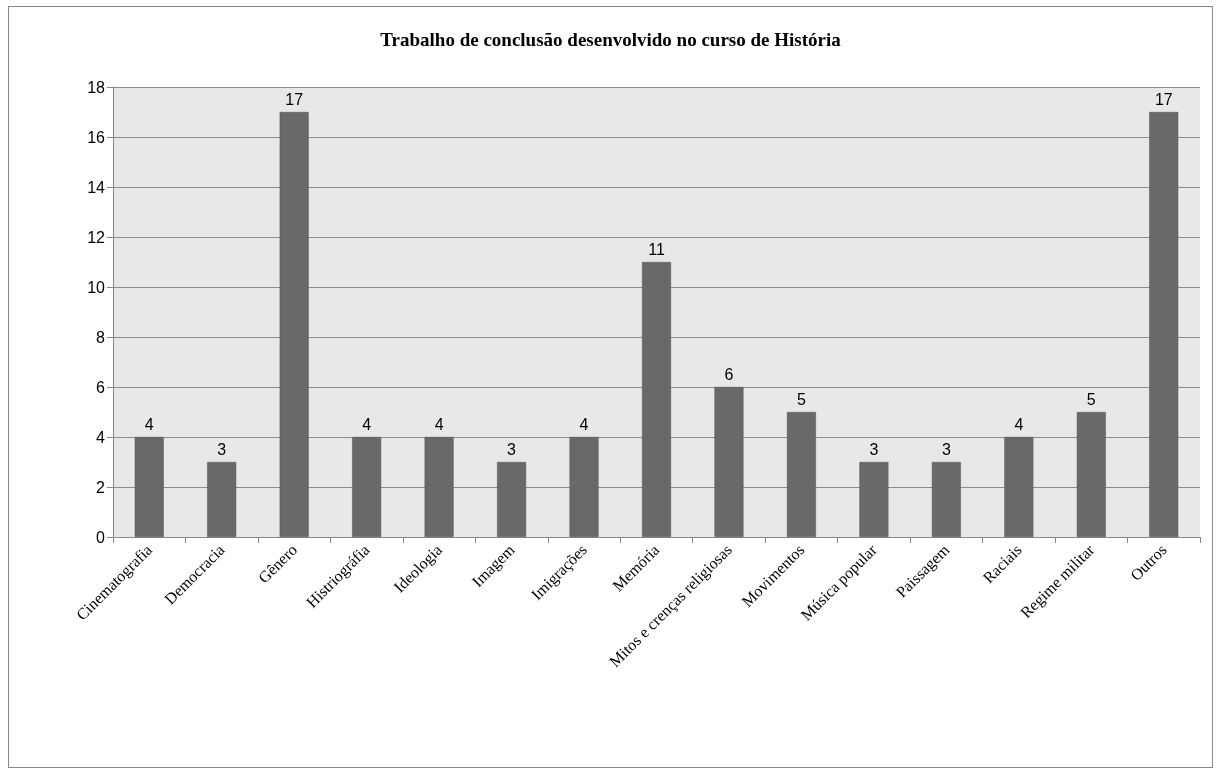 The image size is (1223, 776). What do you see at coordinates (101, 487) in the screenshot?
I see `y-tick-label: 2` at bounding box center [101, 487].